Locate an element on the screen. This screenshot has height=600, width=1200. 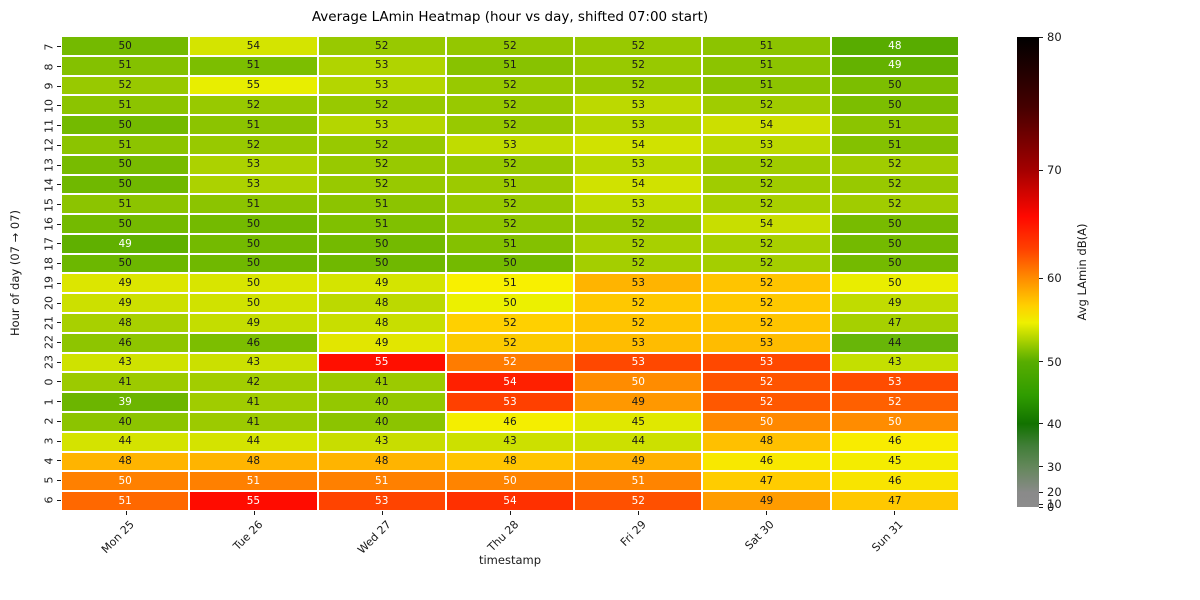
heatmap-cell: 40 is located at coordinates (125, 422).